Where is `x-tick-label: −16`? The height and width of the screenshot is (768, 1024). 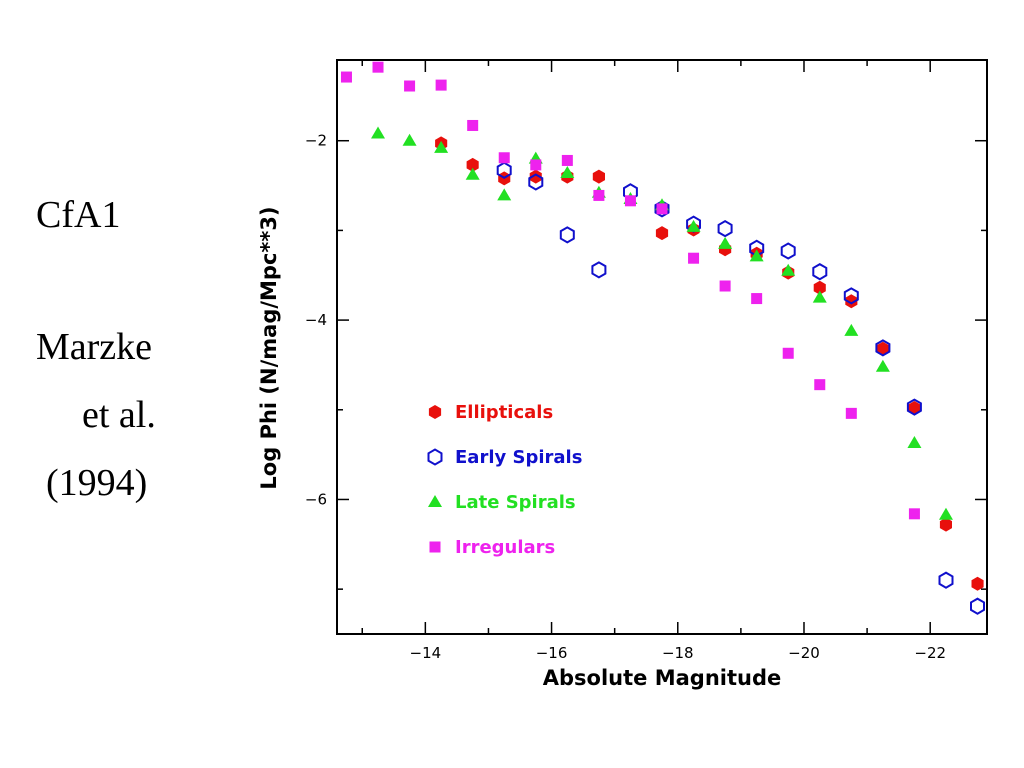
x-tick-label: −16 is located at coordinates (552, 653).